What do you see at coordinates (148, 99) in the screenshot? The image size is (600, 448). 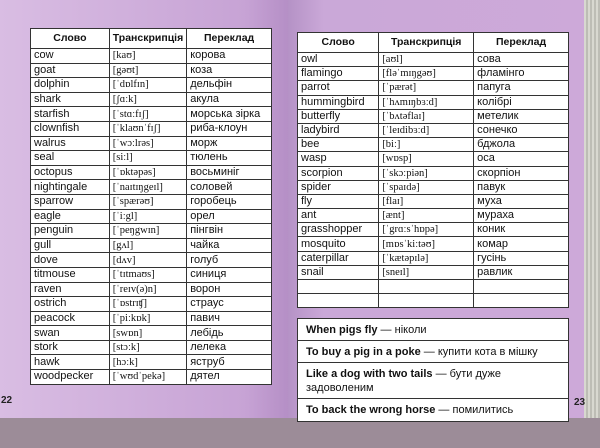 I see `transcription-cell: [ʃɑːk]` at bounding box center [148, 99].